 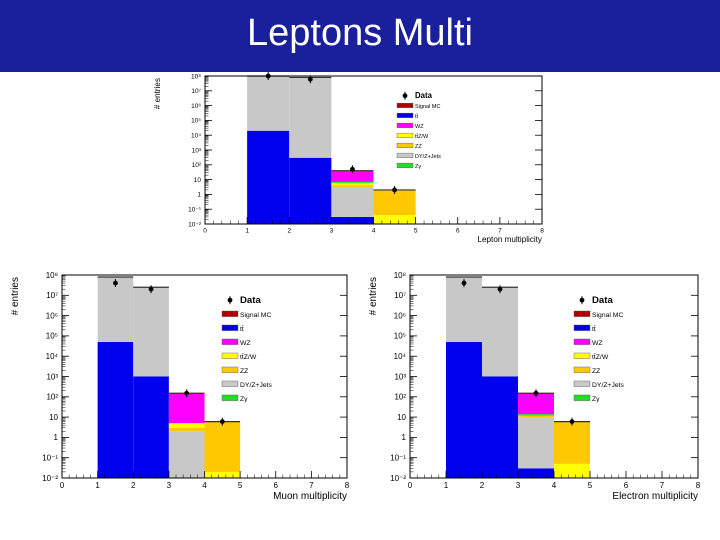 I want to click on y-tick-label-4: 10², so click(x=400, y=397).